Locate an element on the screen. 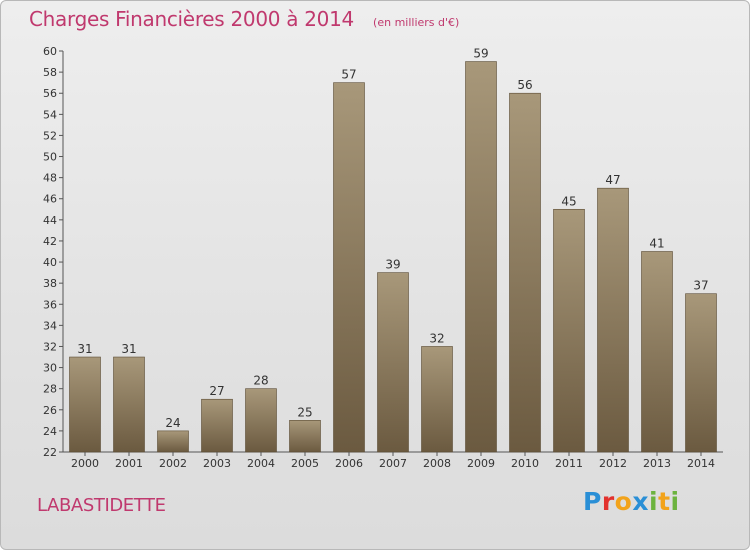 Image resolution: width=750 pixels, height=550 pixels. bar-value-label: 24 is located at coordinates (172, 423).